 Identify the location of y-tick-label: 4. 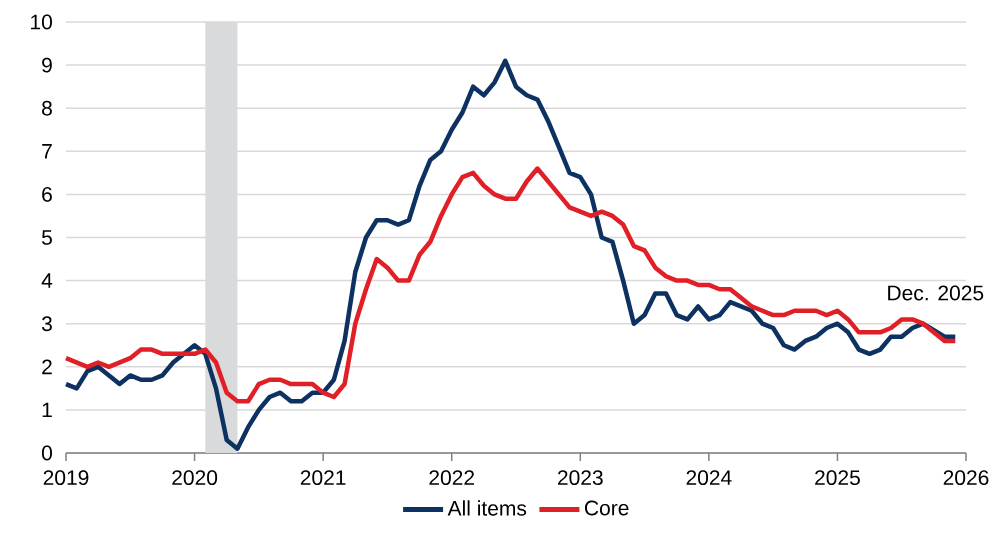
(47, 280).